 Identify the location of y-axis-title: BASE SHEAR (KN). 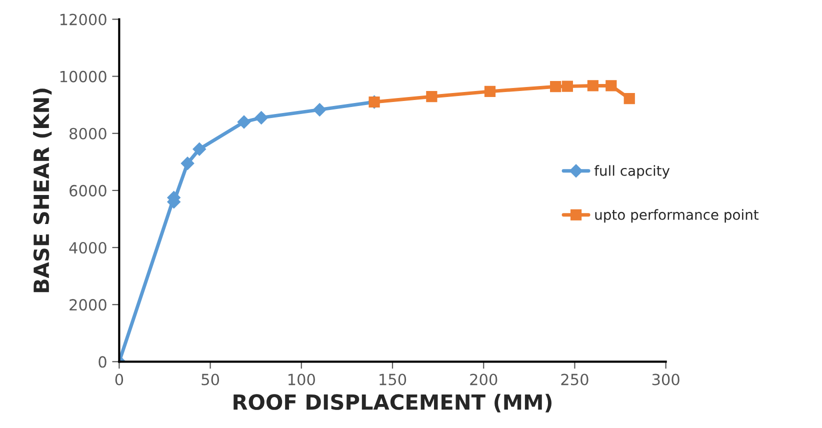
(42, 190).